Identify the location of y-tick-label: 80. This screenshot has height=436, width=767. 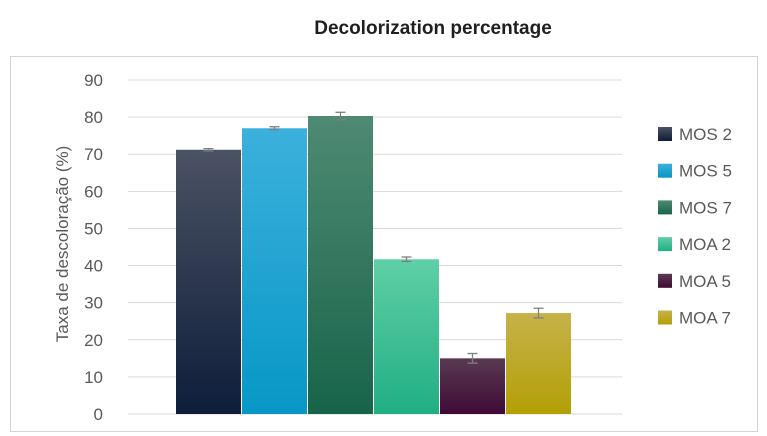
(93, 117).